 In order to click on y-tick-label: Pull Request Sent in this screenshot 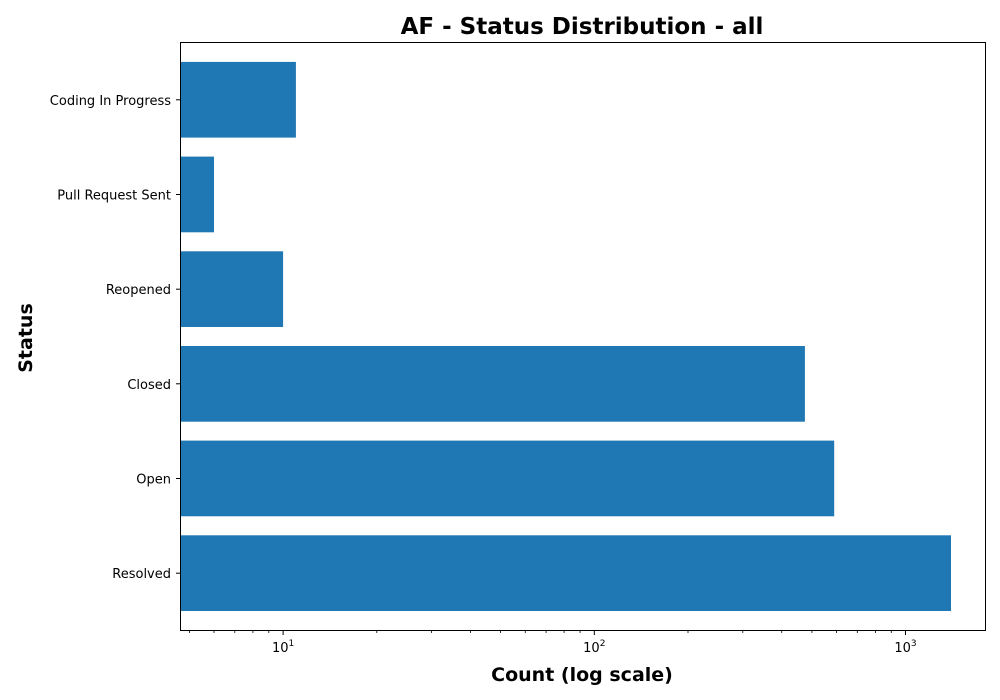, I will do `click(114, 196)`.